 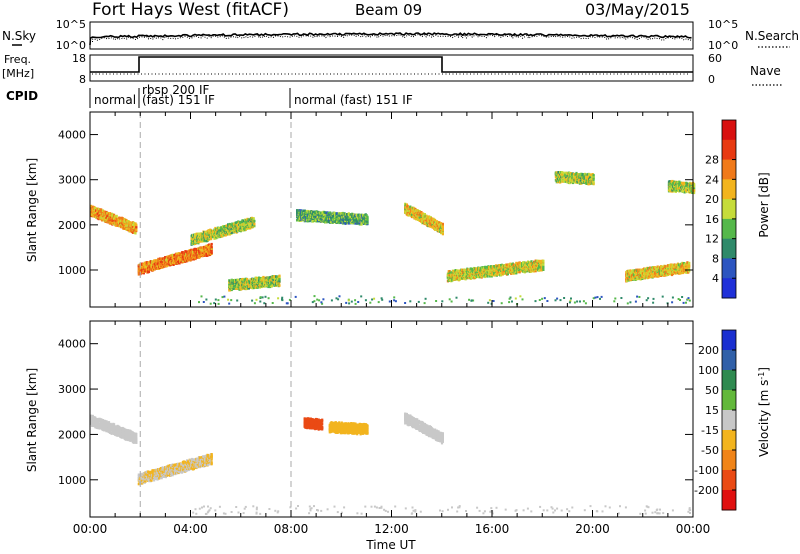 What do you see at coordinates (115, 100) in the screenshot?
I see `cpid-segment-normal: normal` at bounding box center [115, 100].